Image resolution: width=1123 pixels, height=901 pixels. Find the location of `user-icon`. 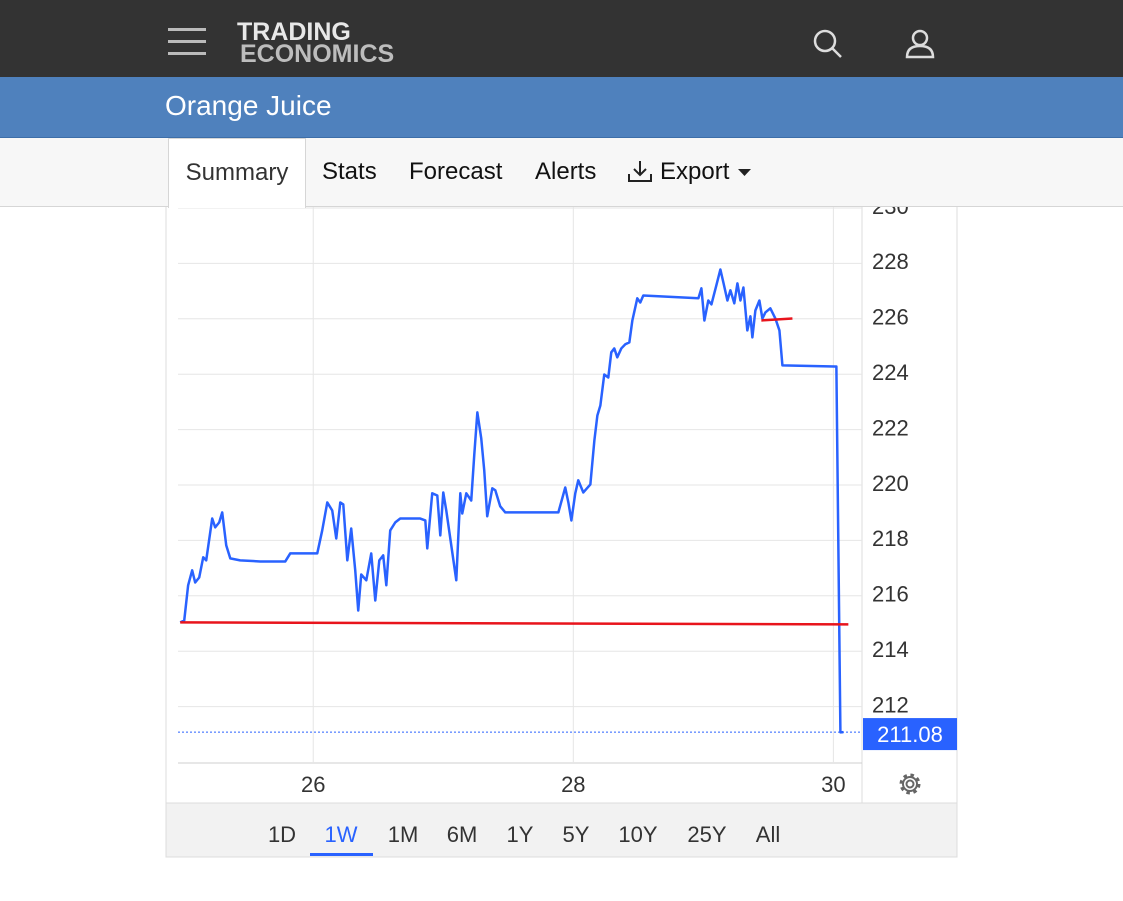

user-icon is located at coordinates (920, 44).